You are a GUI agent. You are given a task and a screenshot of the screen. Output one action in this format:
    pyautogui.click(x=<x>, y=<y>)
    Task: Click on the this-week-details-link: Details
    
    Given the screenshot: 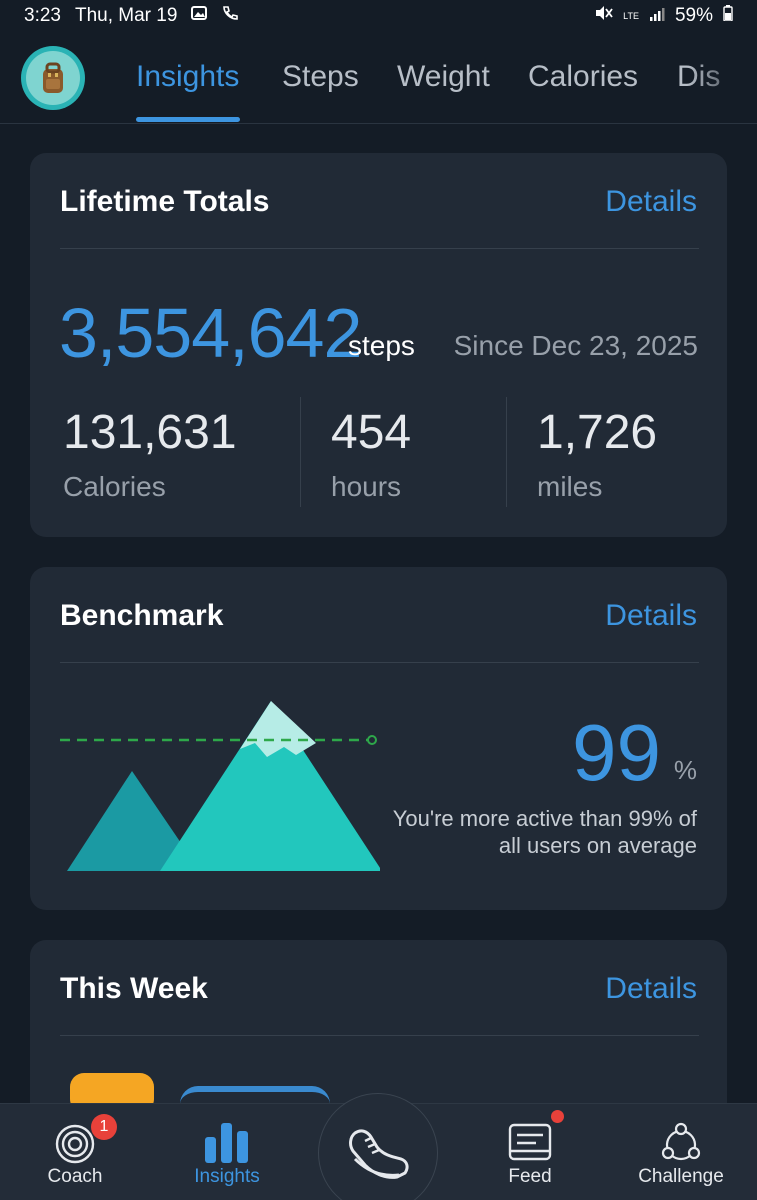 What is the action you would take?
    pyautogui.click(x=651, y=988)
    